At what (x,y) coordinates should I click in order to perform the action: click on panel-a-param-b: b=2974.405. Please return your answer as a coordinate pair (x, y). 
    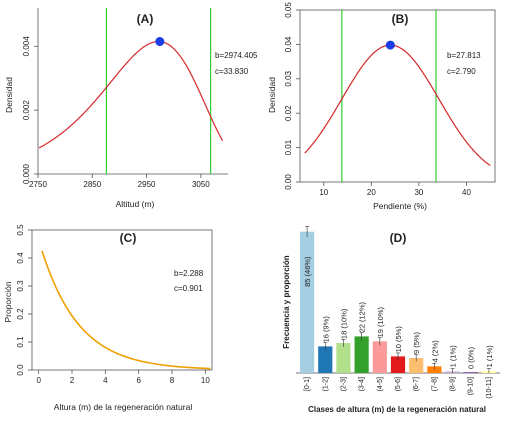
    Looking at the image, I should click on (236, 55).